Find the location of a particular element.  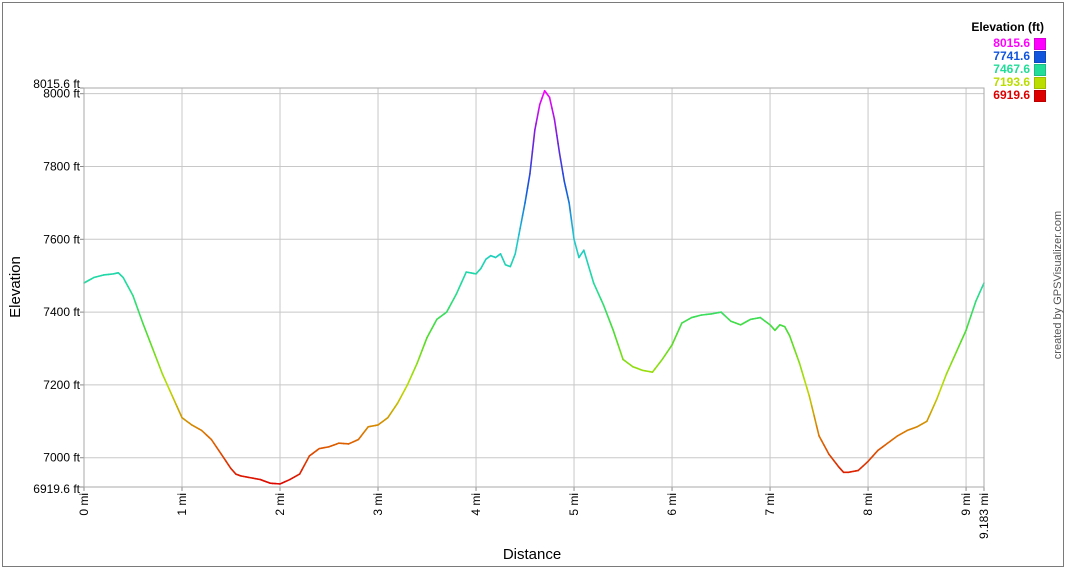

legend-entry-label: 7467.6 is located at coordinates (1011, 69).